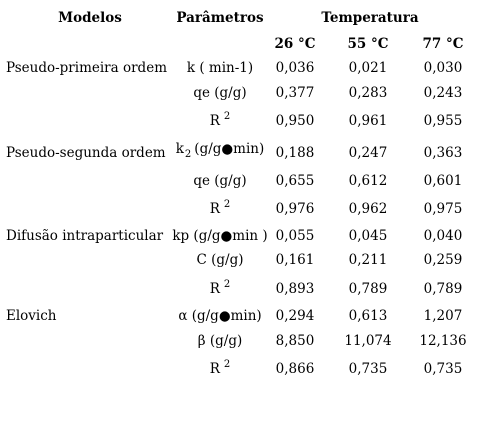 The image size is (479, 439). I want to click on value-cell: 0,955, so click(443, 121).